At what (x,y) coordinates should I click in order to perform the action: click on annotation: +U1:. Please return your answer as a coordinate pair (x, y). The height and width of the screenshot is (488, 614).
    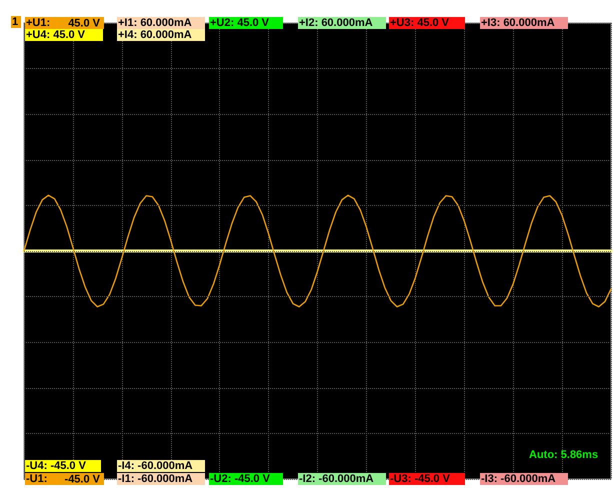
    Looking at the image, I should click on (38, 23).